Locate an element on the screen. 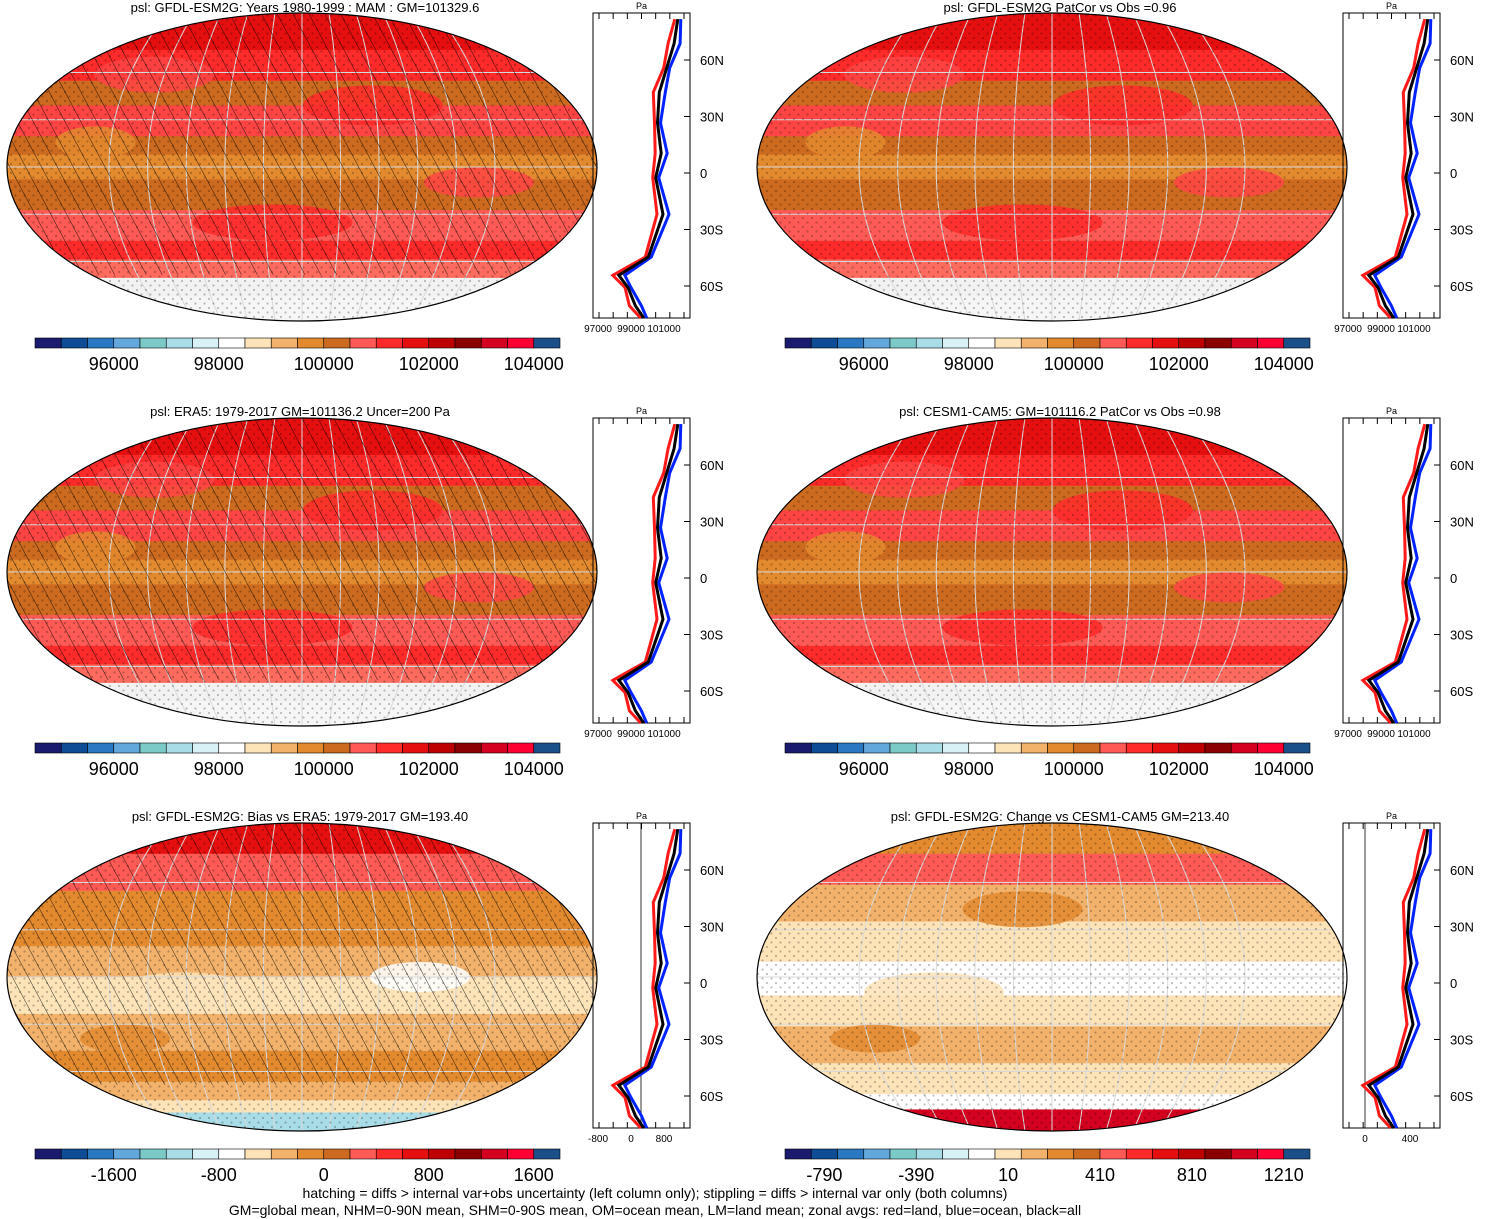 The image size is (1485, 1219). colorbar-tick-label: 800 is located at coordinates (429, 1175).